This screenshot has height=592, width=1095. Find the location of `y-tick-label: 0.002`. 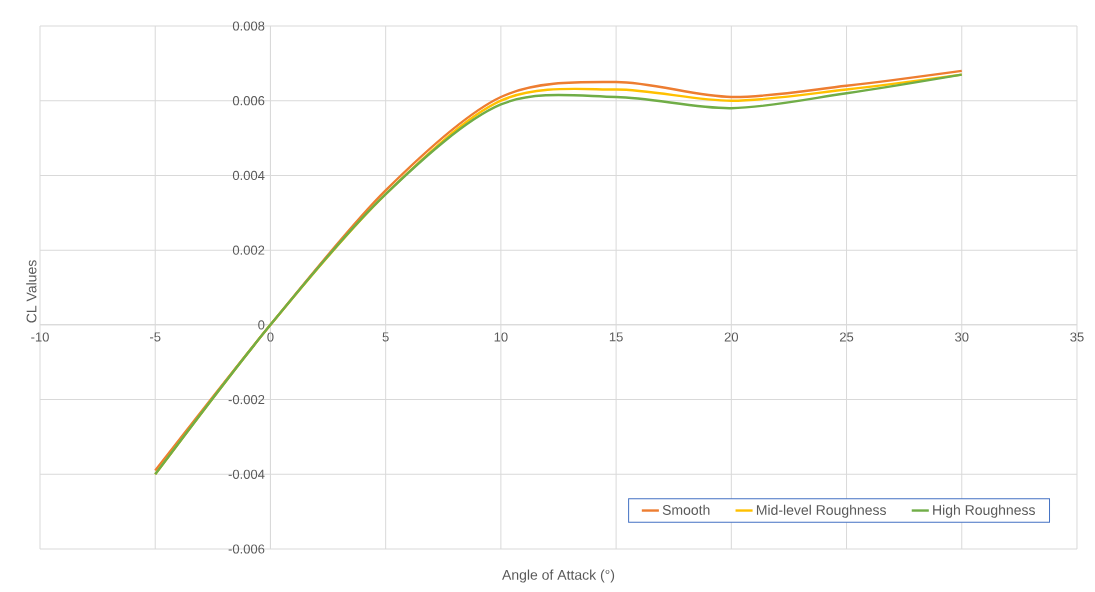

y-tick-label: 0.002 is located at coordinates (248, 250).